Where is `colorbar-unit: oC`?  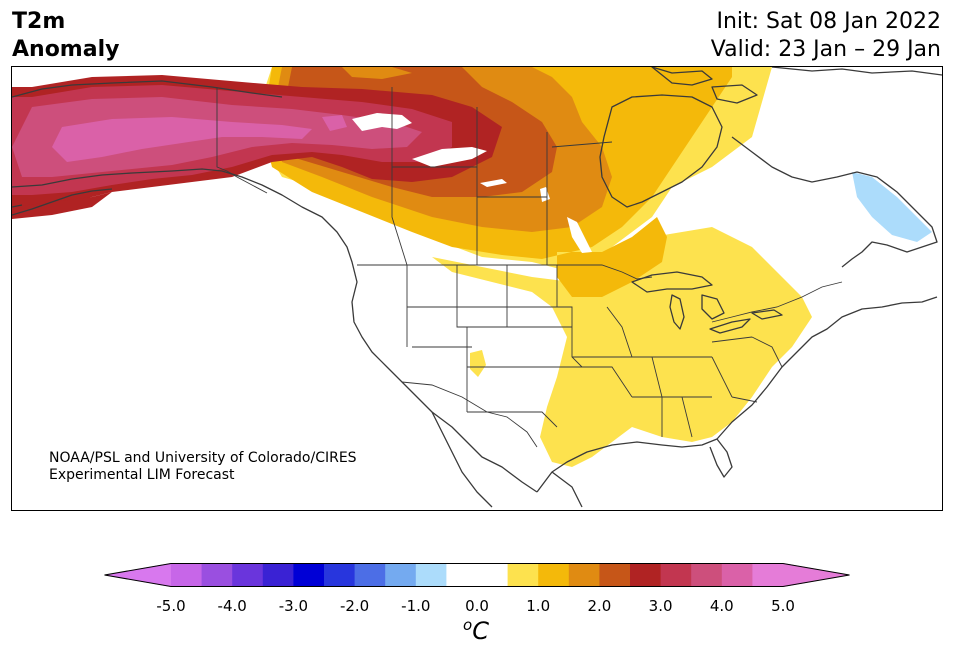 colorbar-unit: oC is located at coordinates (476, 630).